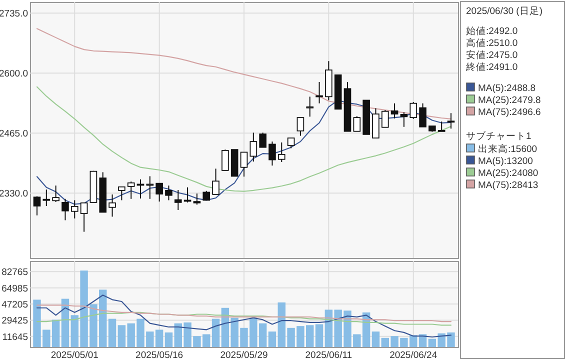 This screenshot has height=361, width=567. Describe the element at coordinates (244, 355) in the screenshot. I see `x-tick-label: 2025/05/29` at that location.